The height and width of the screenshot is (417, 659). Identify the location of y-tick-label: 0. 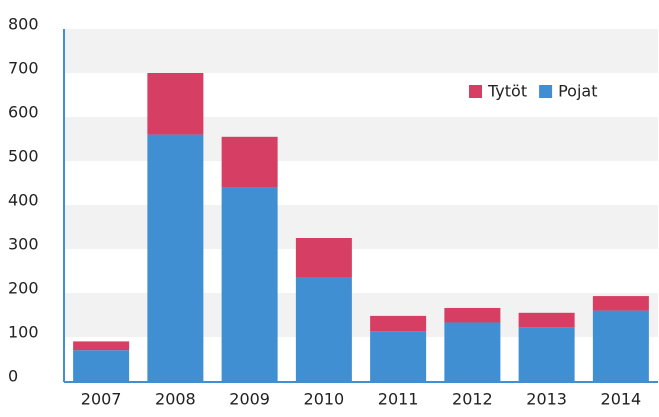
(13, 376).